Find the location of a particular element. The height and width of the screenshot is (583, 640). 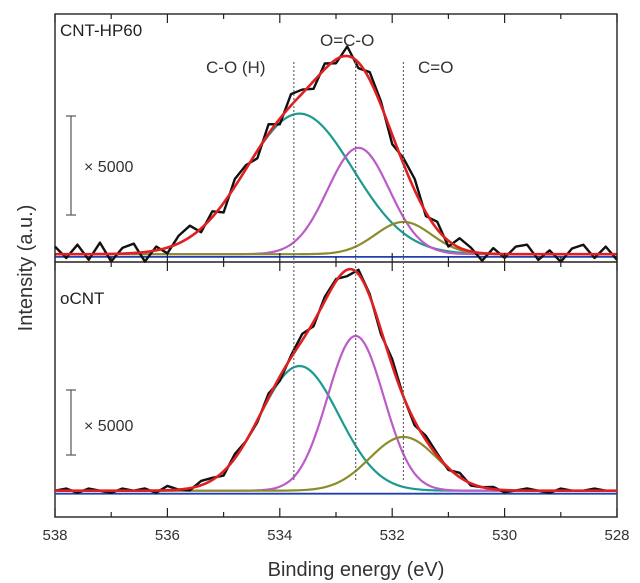

peak-label-c-o-h: C-O (H) is located at coordinates (235, 67).